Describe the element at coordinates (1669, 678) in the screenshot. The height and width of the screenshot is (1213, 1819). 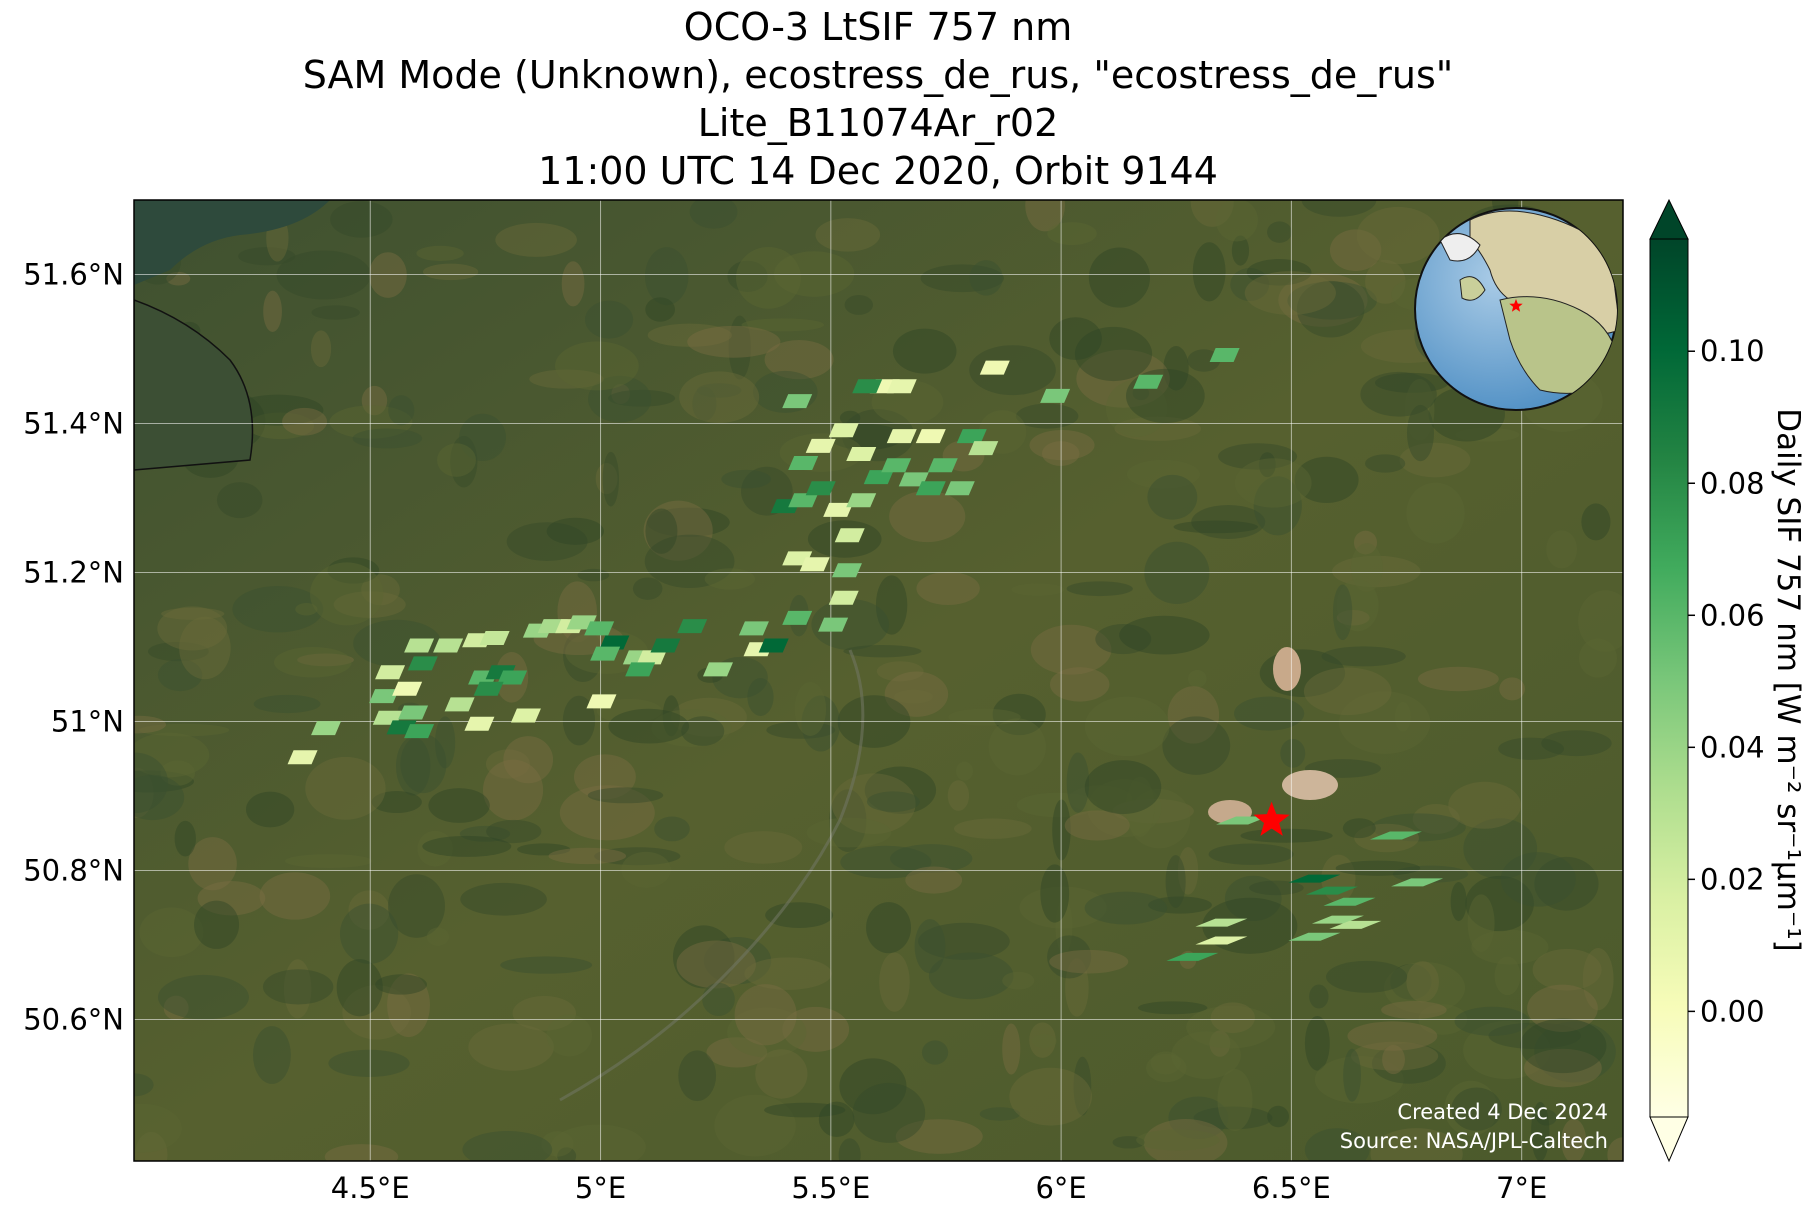
I see `colorbar-bar` at that location.